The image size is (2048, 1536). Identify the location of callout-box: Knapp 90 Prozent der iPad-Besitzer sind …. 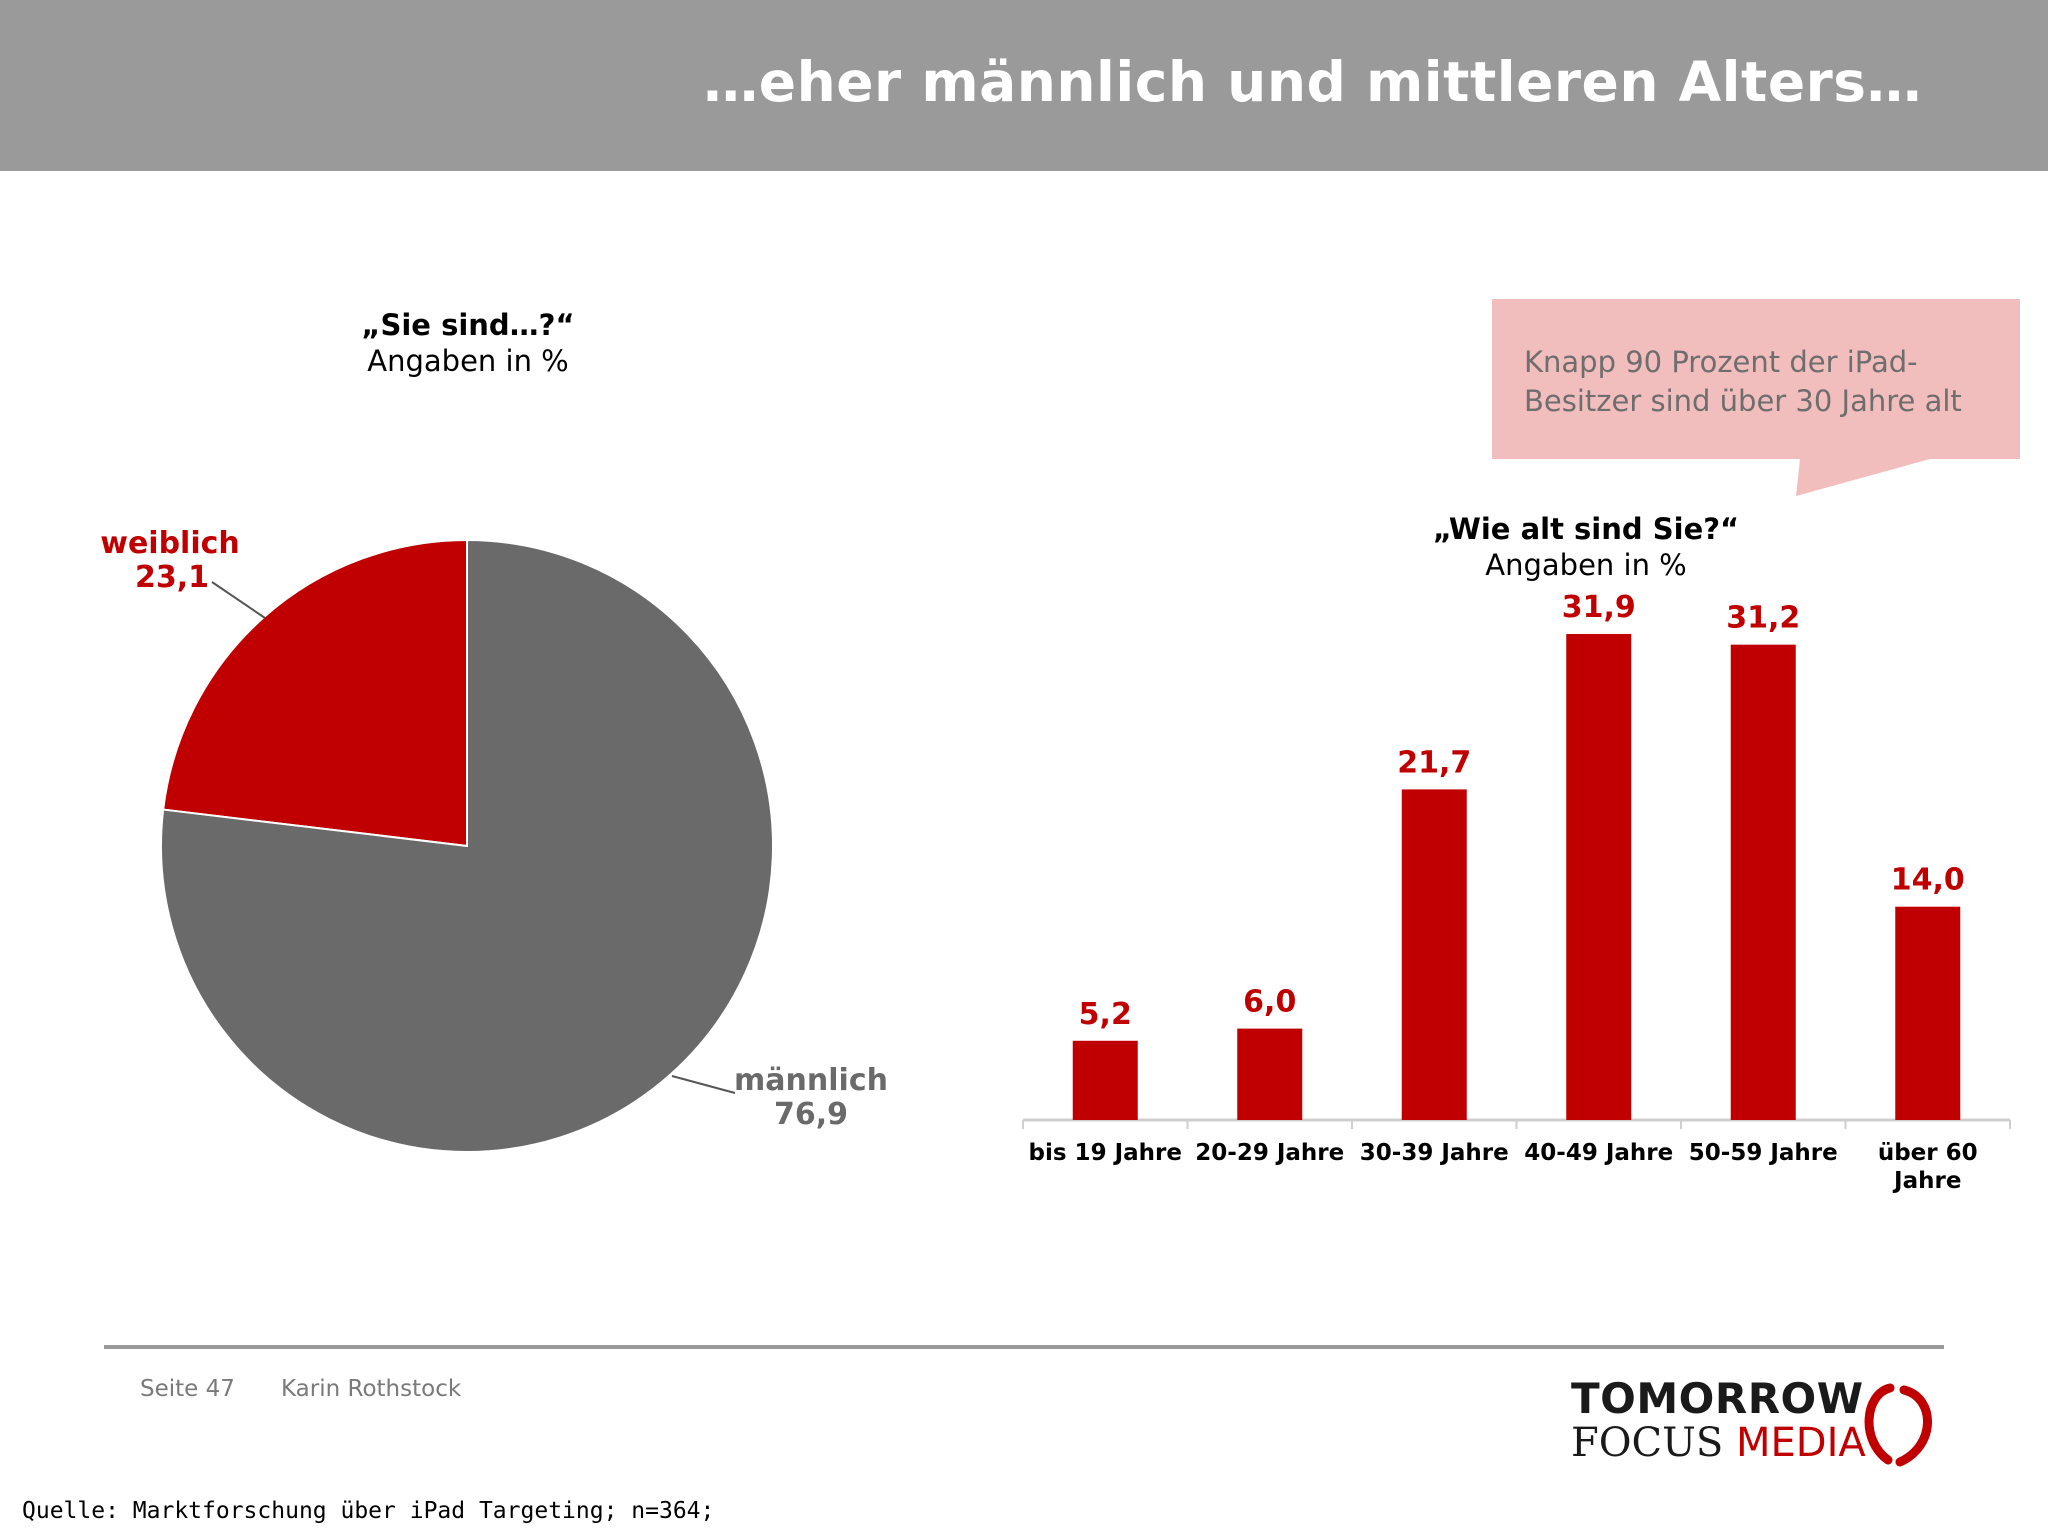
(1756, 379).